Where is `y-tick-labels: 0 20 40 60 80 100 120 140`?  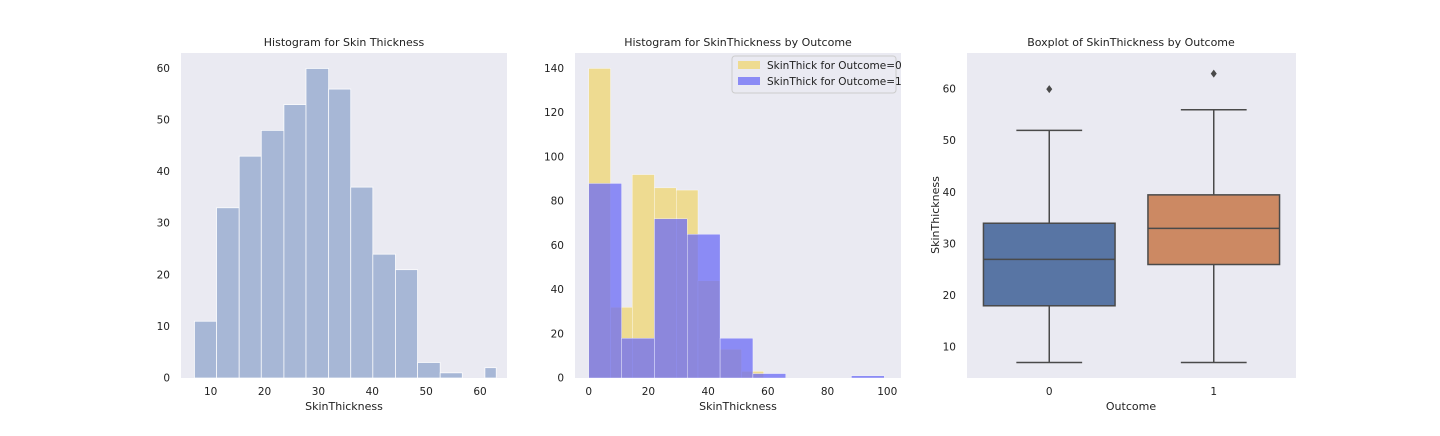 y-tick-labels: 0 20 40 60 80 100 120 140 is located at coordinates (554, 224).